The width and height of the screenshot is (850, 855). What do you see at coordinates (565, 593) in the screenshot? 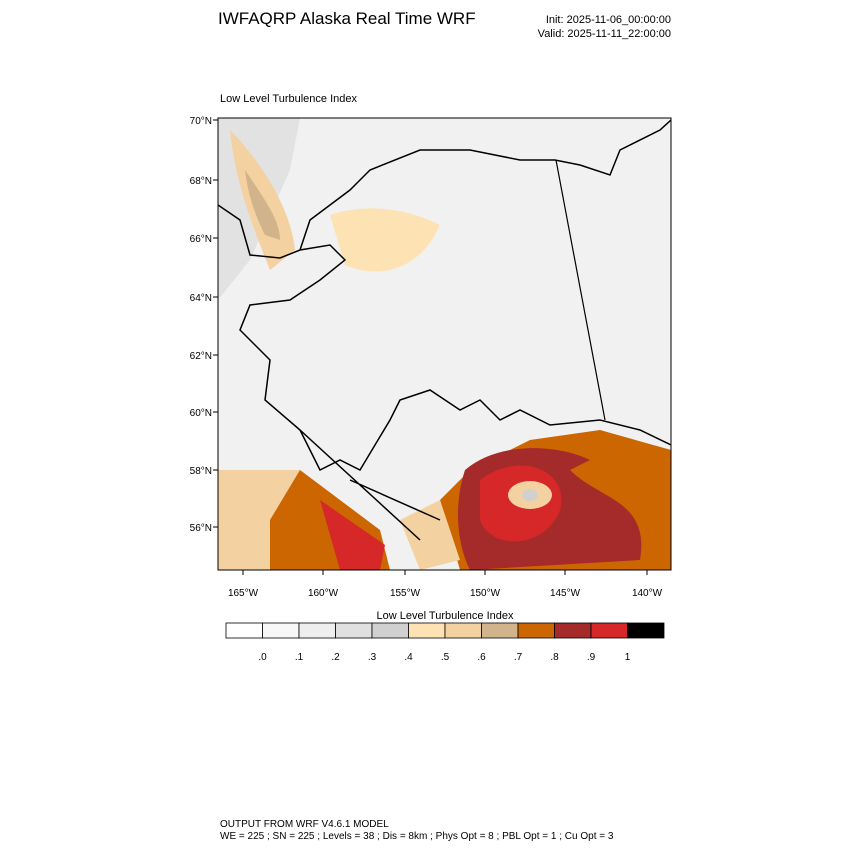
I see `lon-label: 145°W` at bounding box center [565, 593].